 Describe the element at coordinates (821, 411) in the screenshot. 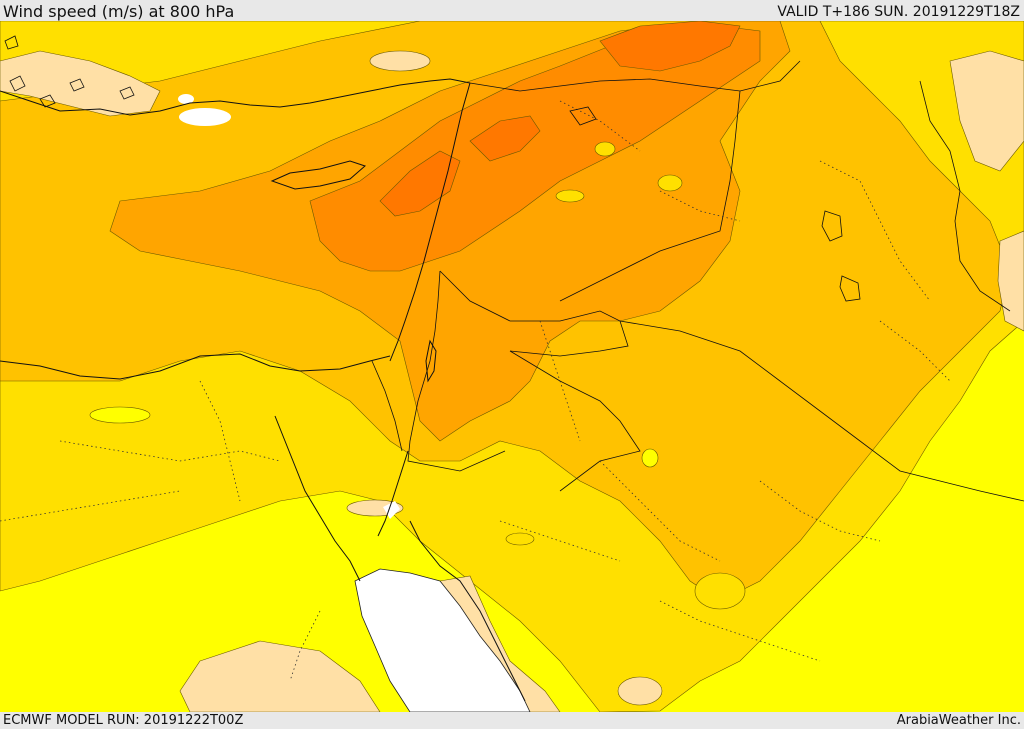

I see `border-iraq-saudi` at that location.